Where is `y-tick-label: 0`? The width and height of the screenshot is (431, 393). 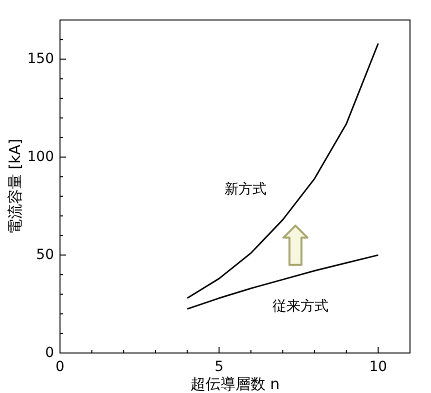
y-tick-label: 0 is located at coordinates (49, 352).